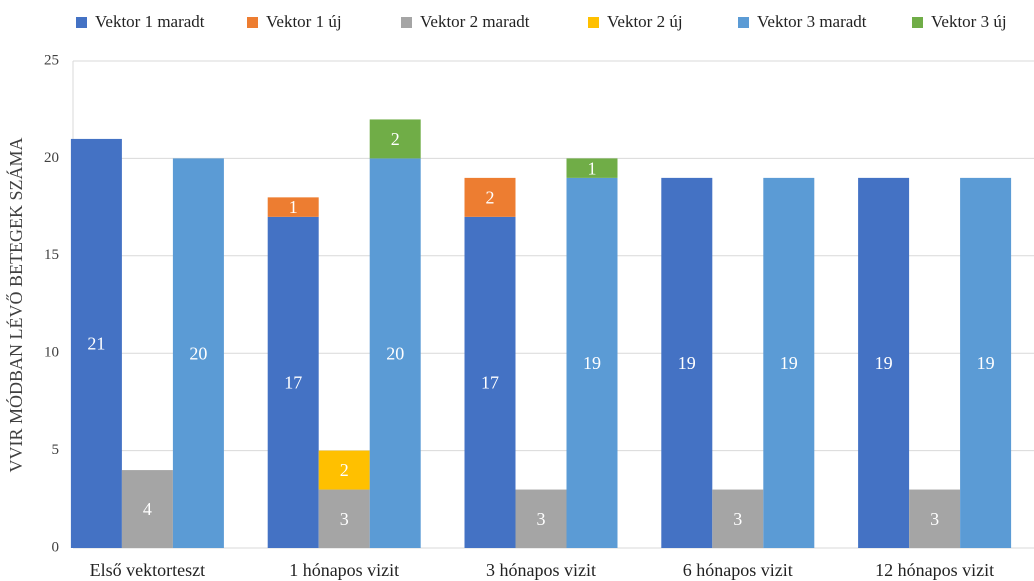 This screenshot has width=1034, height=581. Describe the element at coordinates (304, 21) in the screenshot. I see `legend-label: Vektor 1 új` at that location.